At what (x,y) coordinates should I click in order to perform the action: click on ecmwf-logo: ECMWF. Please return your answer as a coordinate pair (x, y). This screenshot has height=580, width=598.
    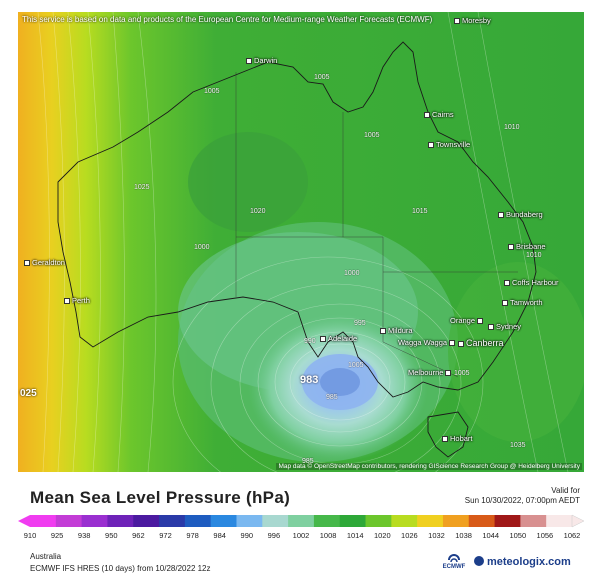
    Looking at the image, I should click on (454, 561).